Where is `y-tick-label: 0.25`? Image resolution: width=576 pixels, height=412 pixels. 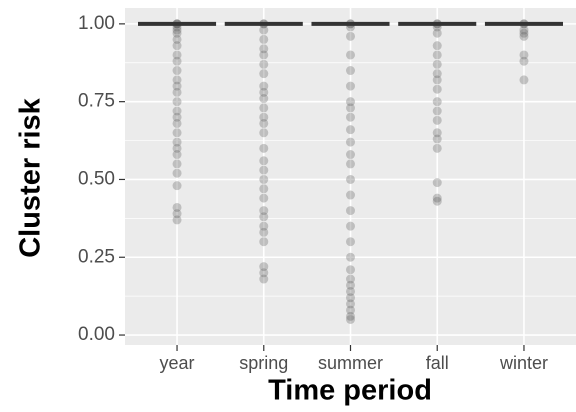 y-tick-label: 0.25 is located at coordinates (96, 256).